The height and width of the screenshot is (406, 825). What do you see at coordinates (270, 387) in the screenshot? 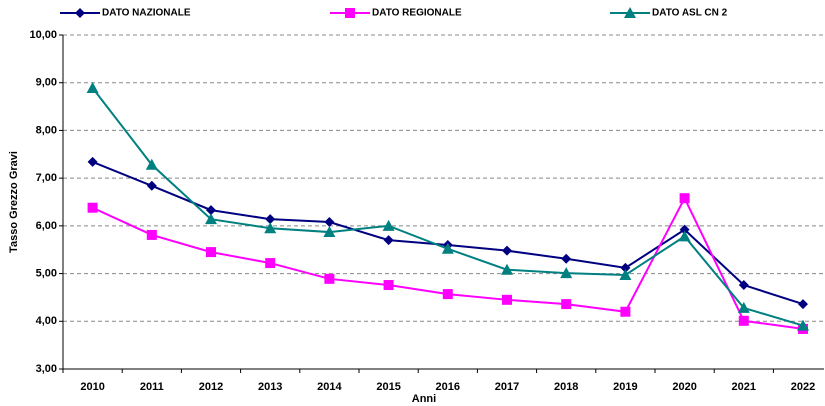
I see `x-tick-label: 2013` at bounding box center [270, 387].